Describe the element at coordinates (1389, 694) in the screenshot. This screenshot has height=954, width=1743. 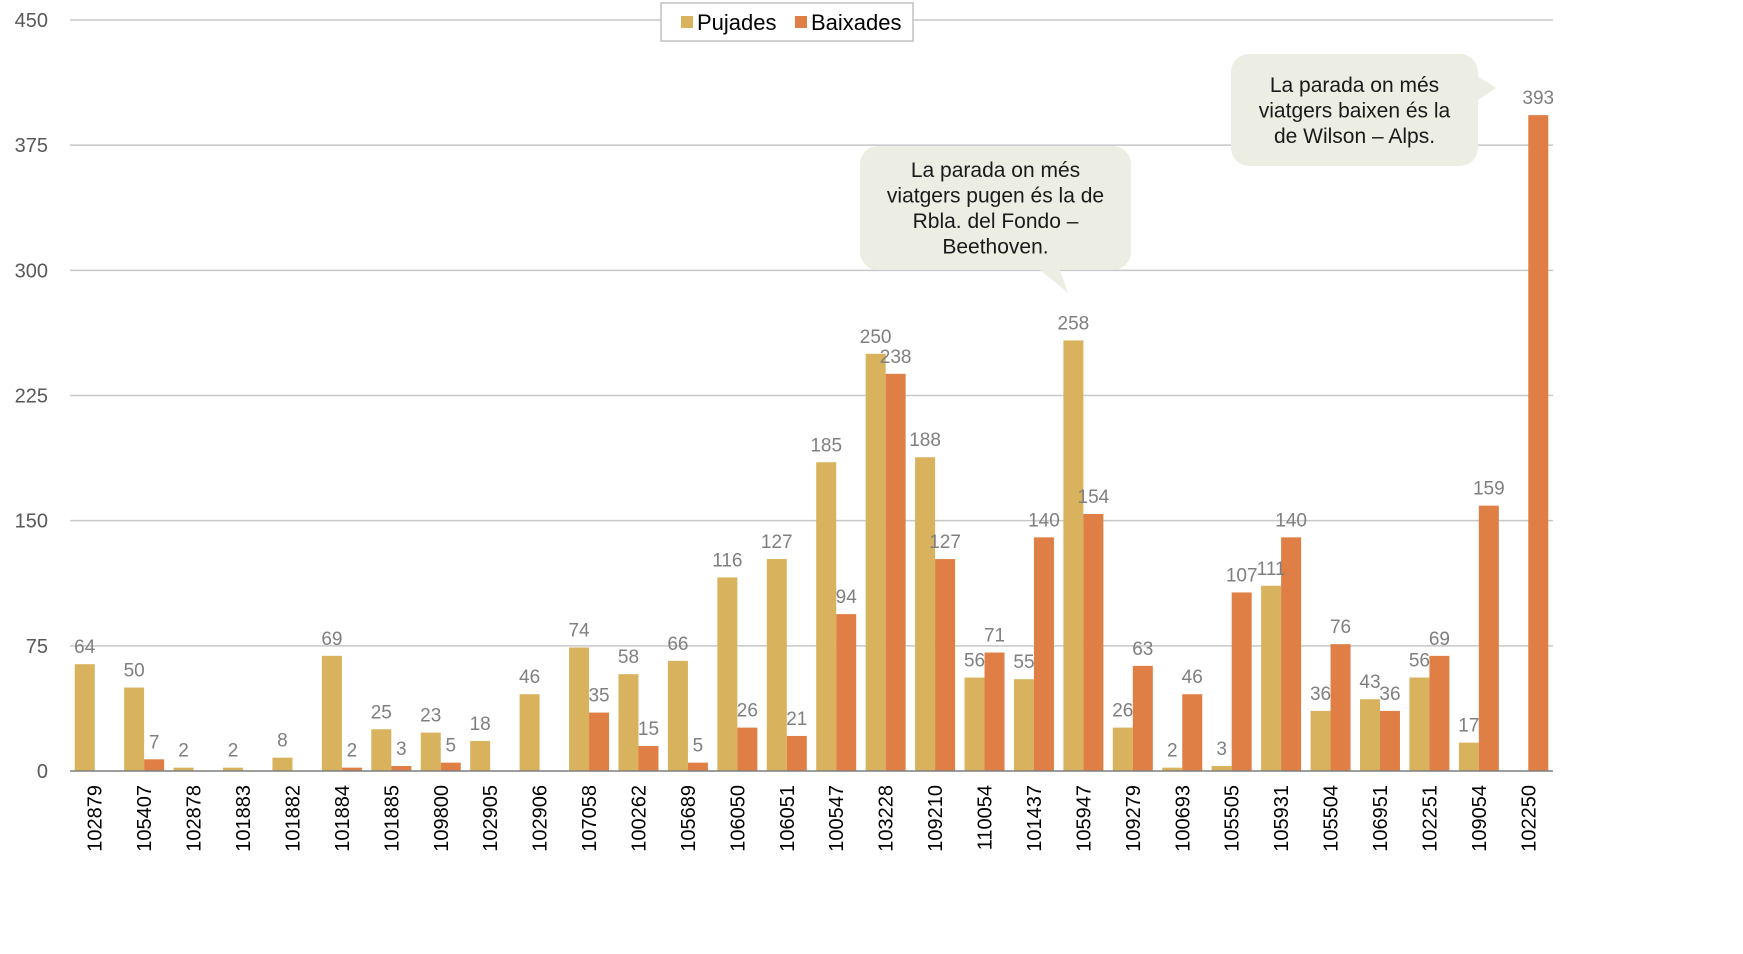
I see `data-label-baixades: 36` at that location.